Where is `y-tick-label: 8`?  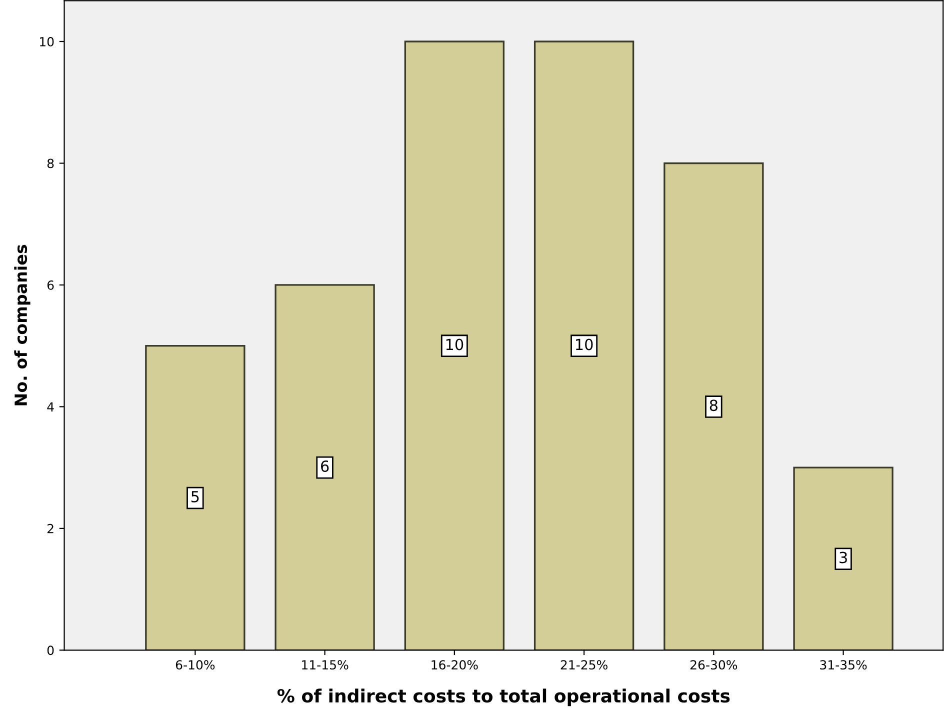 y-tick-label: 8 is located at coordinates (50, 163).